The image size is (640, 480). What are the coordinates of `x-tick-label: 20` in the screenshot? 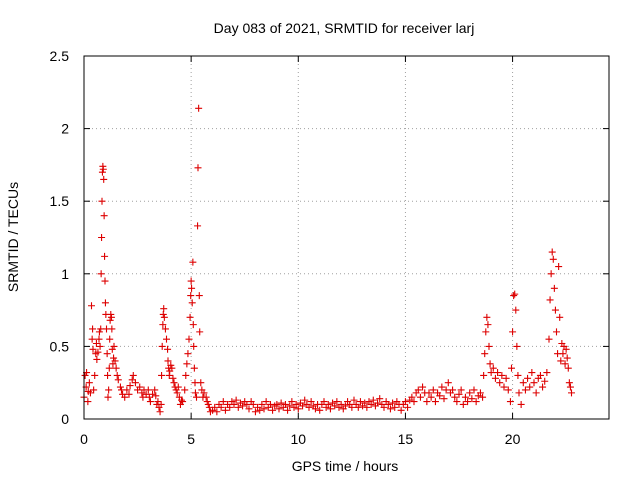 It's located at (513, 439).